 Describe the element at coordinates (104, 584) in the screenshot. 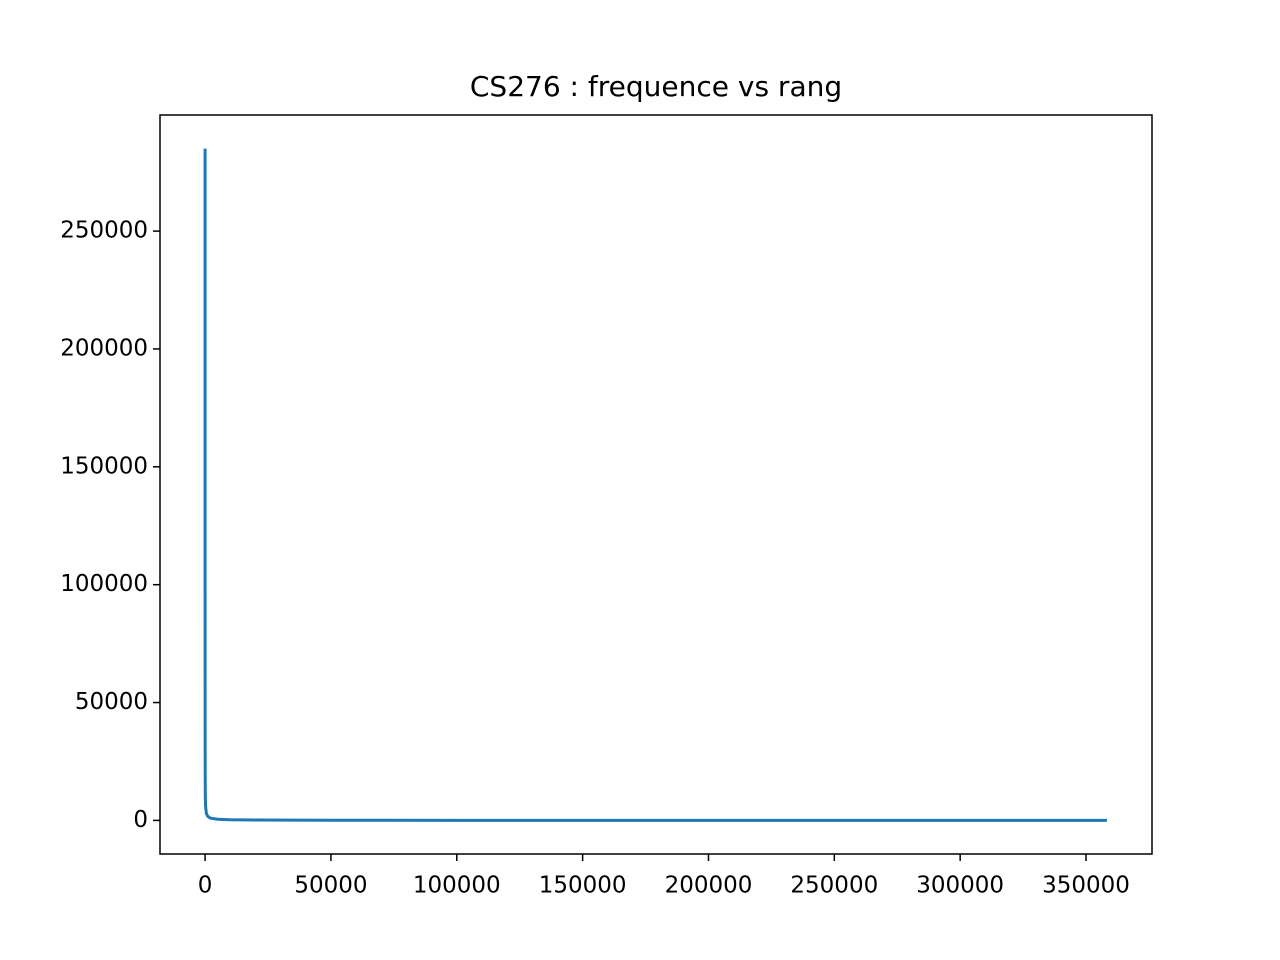

I see `y-tick-label: 100000` at that location.